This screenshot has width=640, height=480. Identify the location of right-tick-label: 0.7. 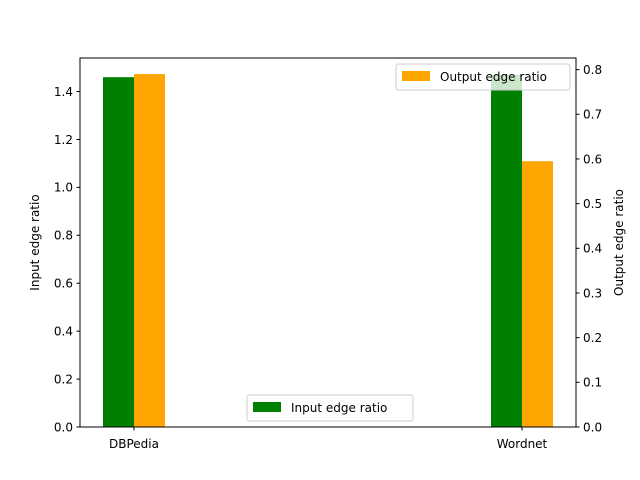
(592, 115).